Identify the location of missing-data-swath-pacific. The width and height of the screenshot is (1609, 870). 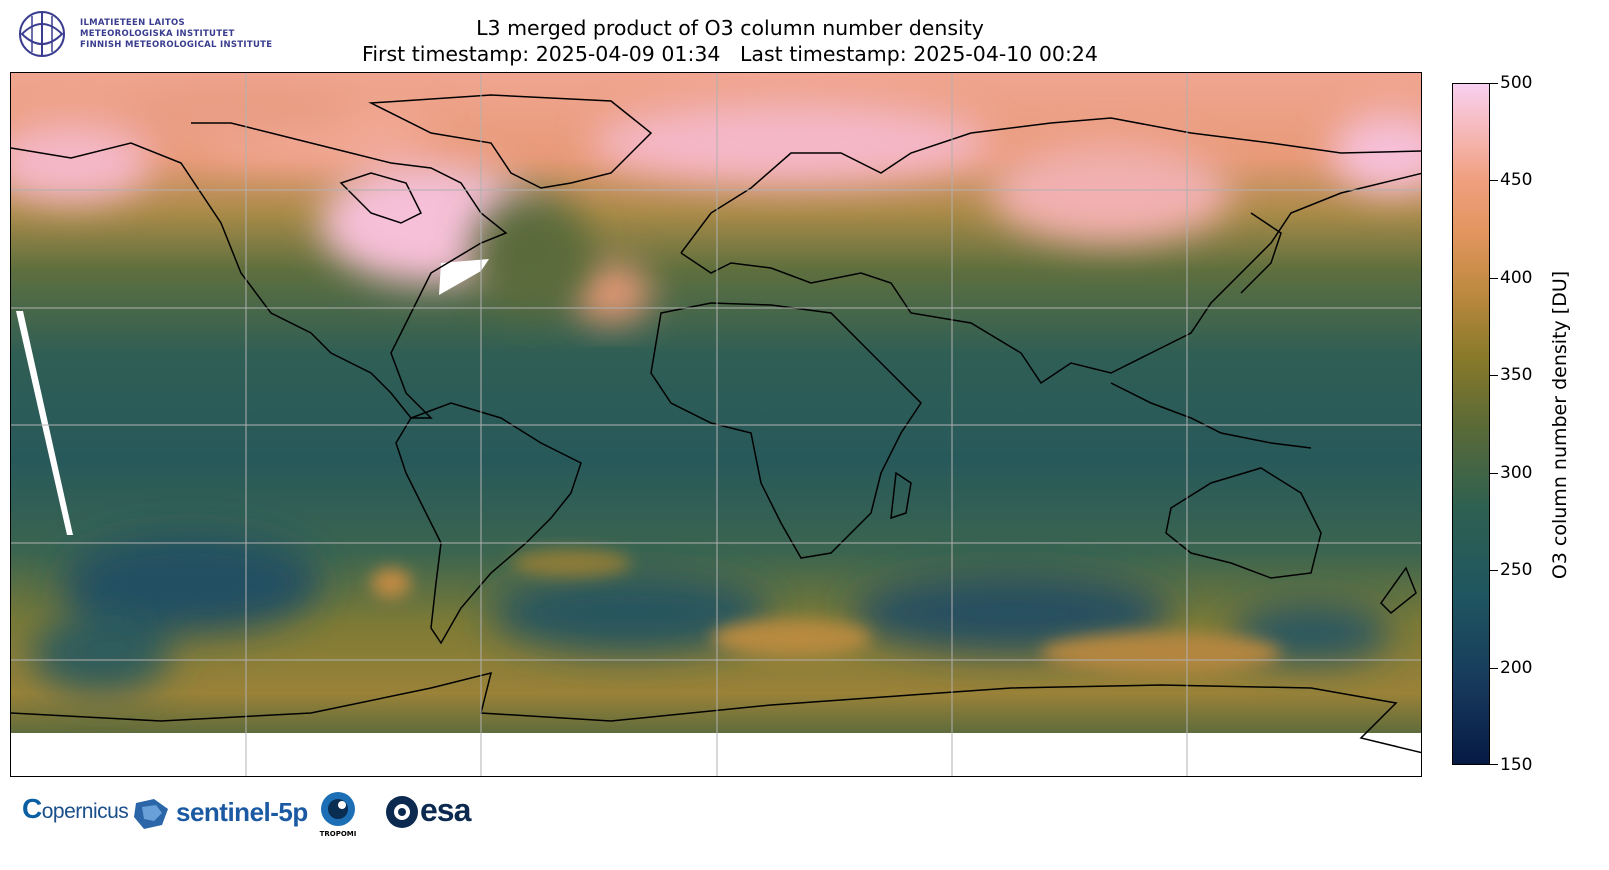
(44, 423).